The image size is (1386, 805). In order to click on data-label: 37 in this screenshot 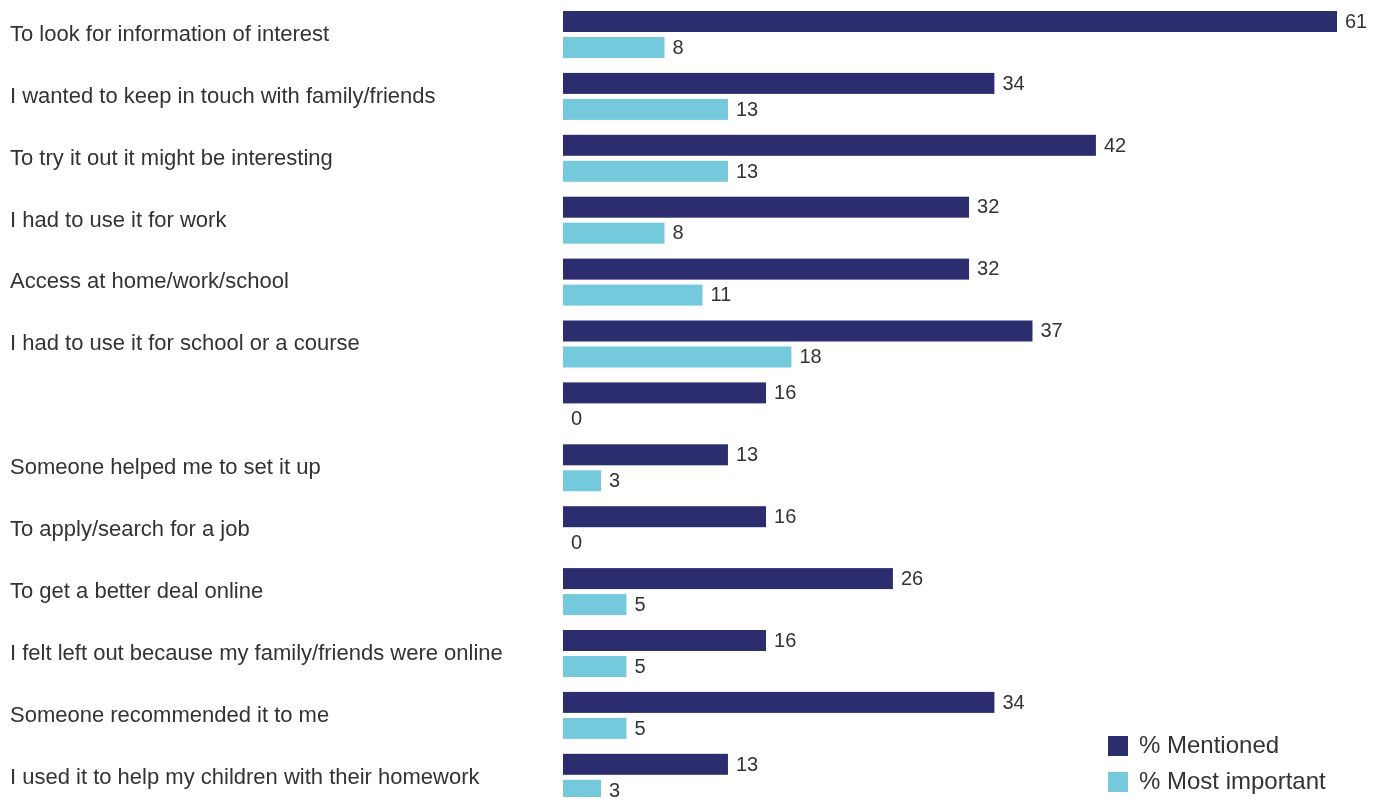, I will do `click(1051, 330)`.